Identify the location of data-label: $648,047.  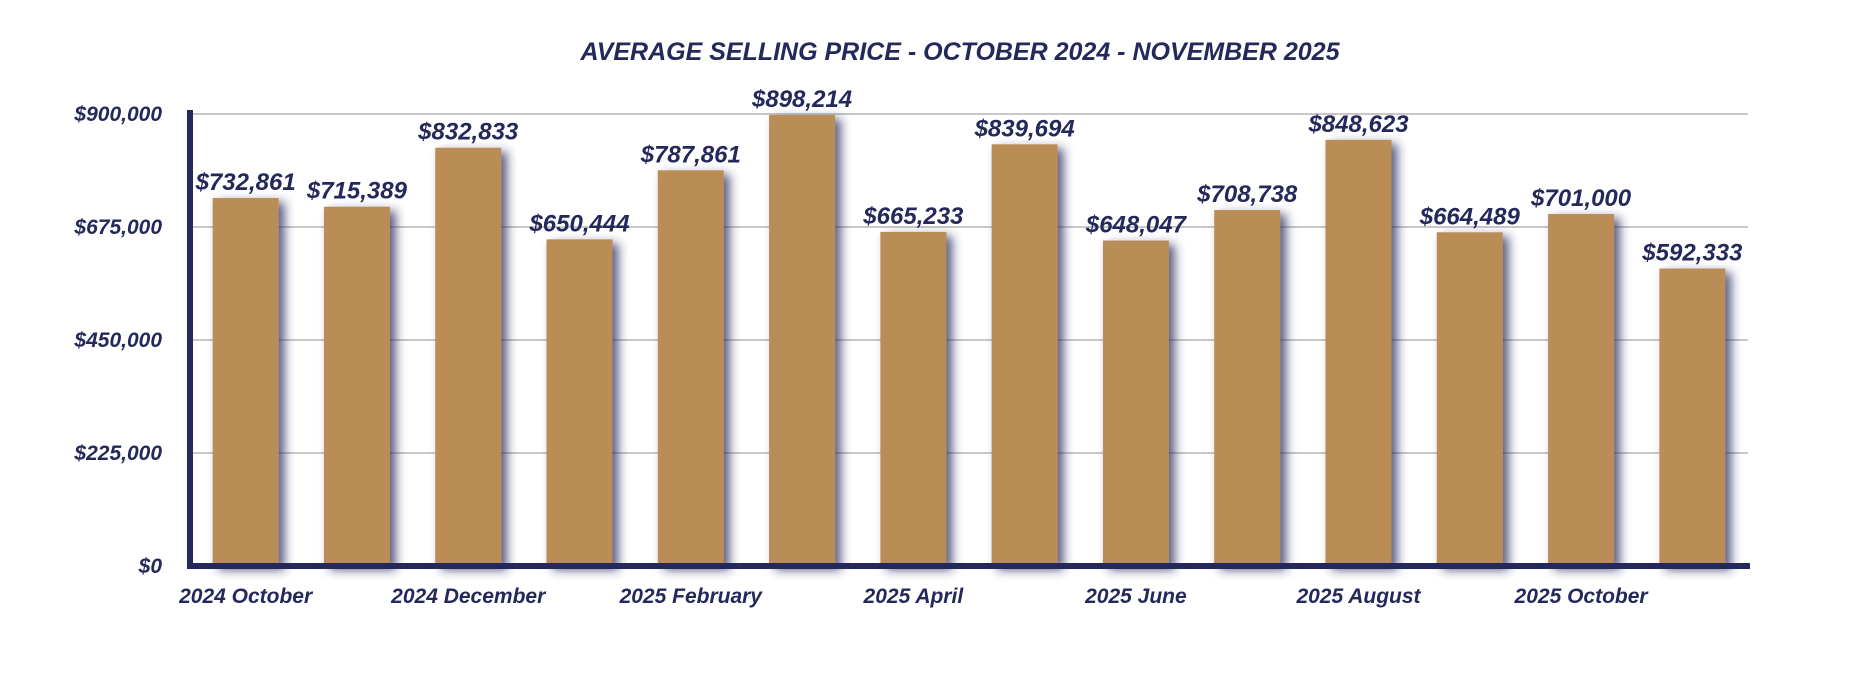
(1136, 225).